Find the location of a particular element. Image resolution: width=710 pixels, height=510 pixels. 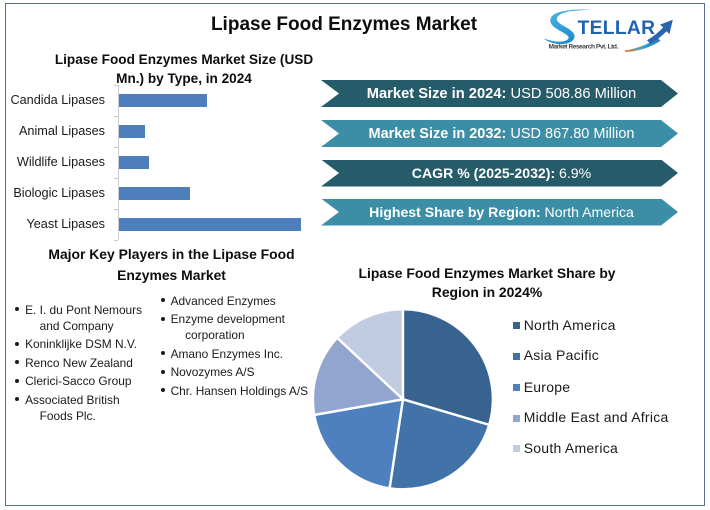

svg-text: TELLAR is located at coordinates (617, 28).